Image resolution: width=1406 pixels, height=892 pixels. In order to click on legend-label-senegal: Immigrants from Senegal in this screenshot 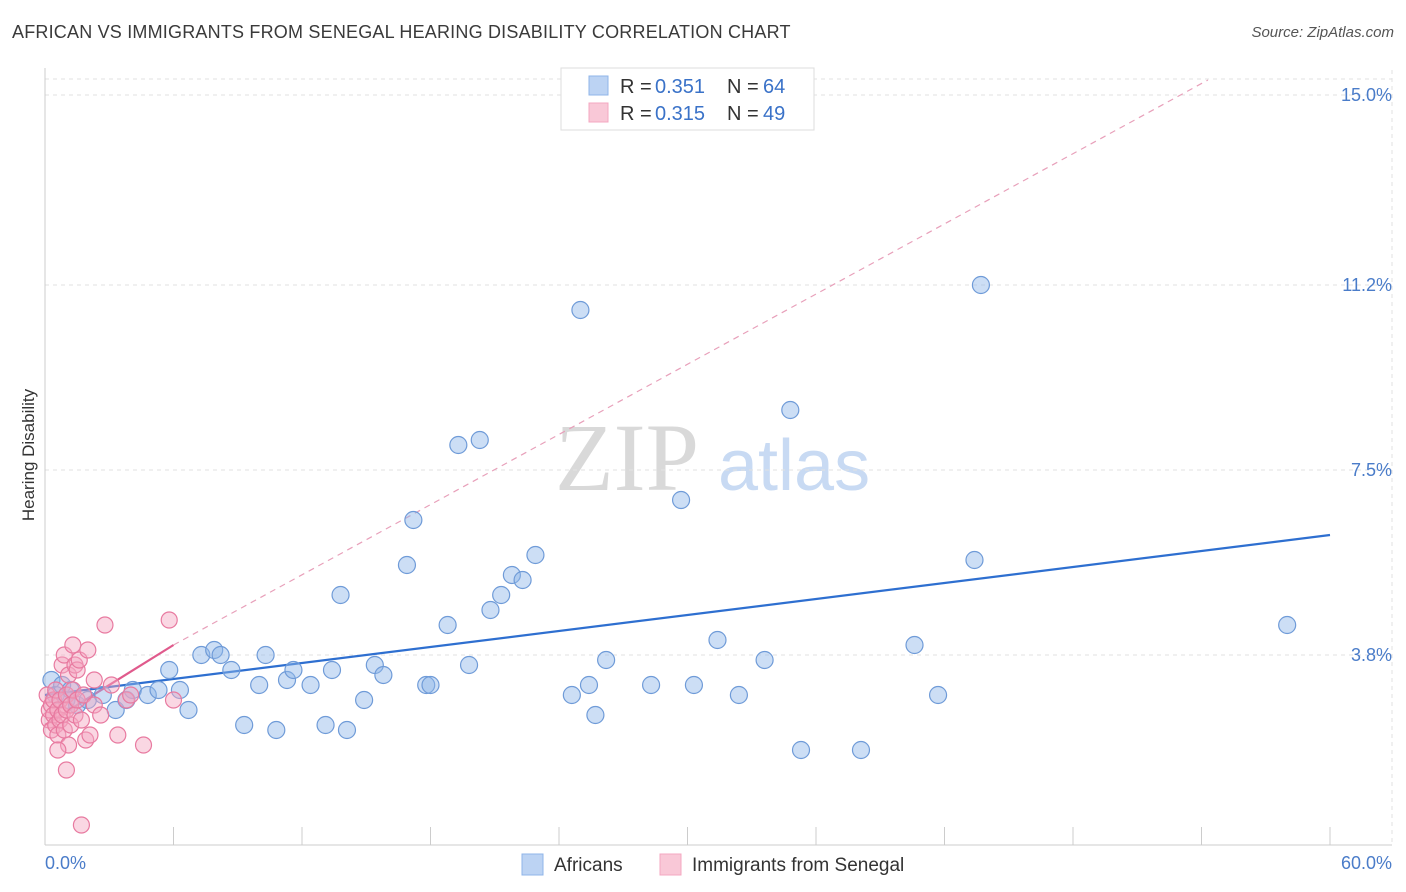, I will do `click(798, 865)`.